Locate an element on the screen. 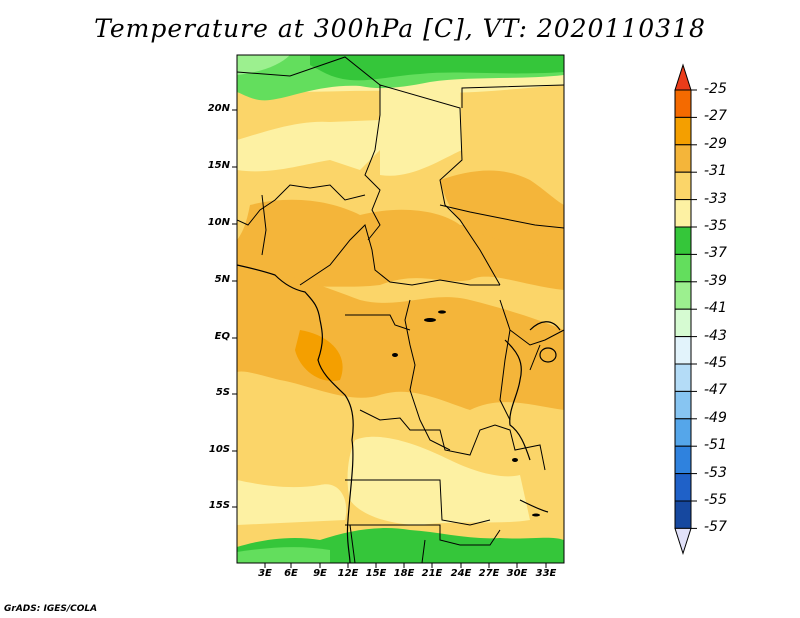 The width and height of the screenshot is (800, 618). colorbar-label: -49 is located at coordinates (715, 417).